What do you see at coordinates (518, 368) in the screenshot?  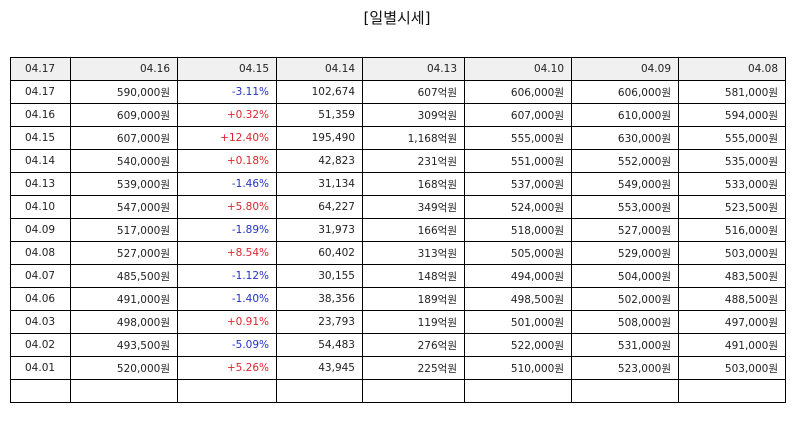 I see `open-cell: 510,000원` at bounding box center [518, 368].